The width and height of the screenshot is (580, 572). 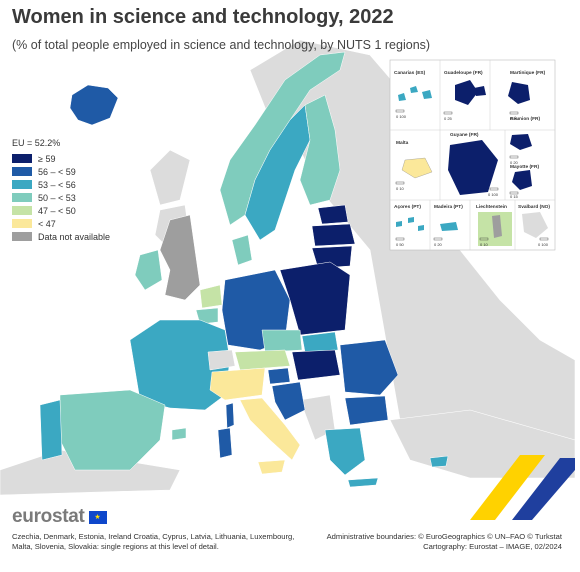 What do you see at coordinates (492, 546) in the screenshot?
I see `credits-cartography: Cartography: Eurostat – IMAGE, 02/2024` at bounding box center [492, 546].